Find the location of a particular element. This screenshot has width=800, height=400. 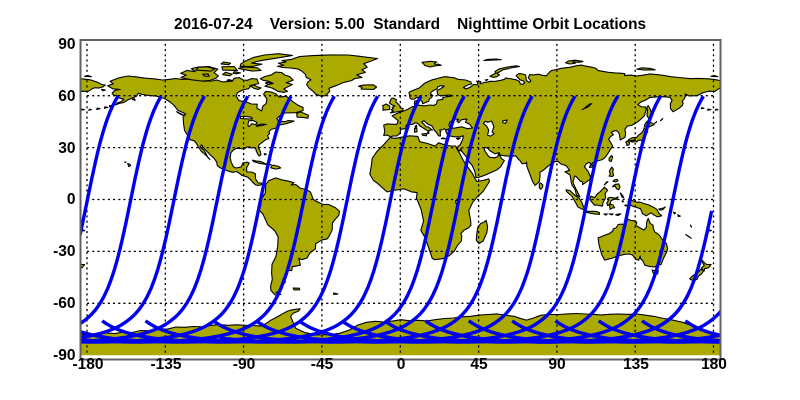

svg-text: -30 is located at coordinates (64, 251).